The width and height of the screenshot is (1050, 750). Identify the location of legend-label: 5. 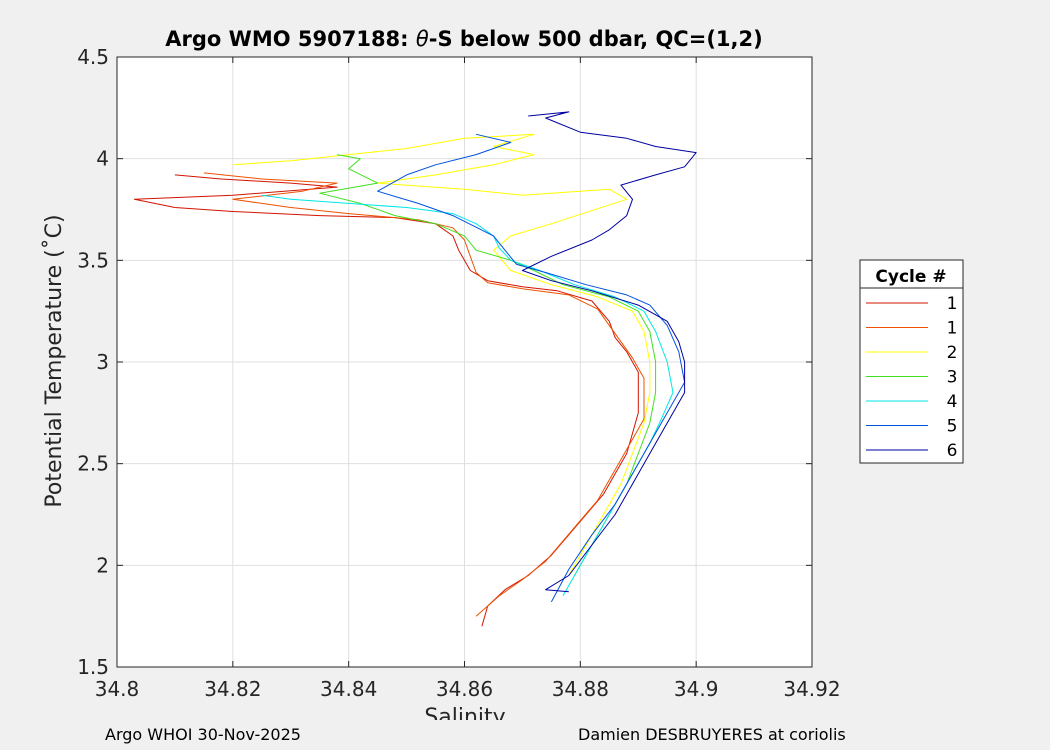
(952, 427).